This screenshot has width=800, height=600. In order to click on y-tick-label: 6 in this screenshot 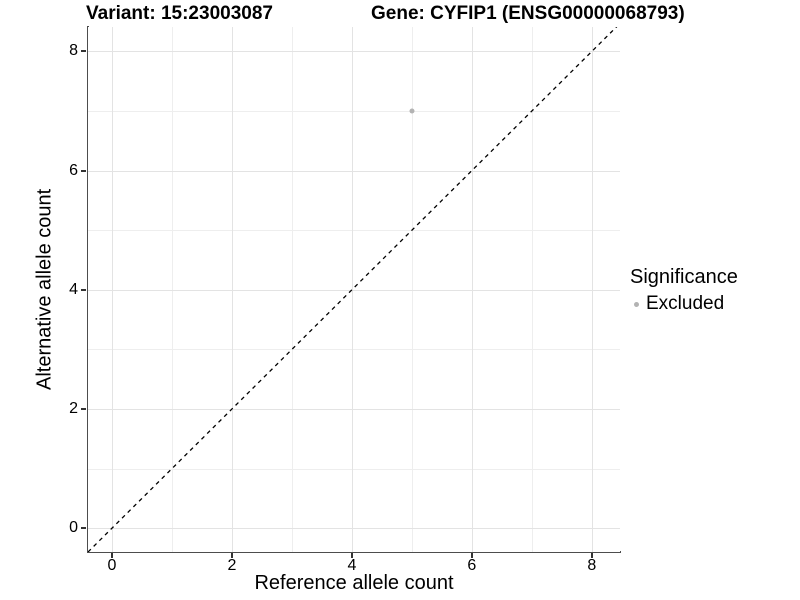, I will do `click(73, 170)`.